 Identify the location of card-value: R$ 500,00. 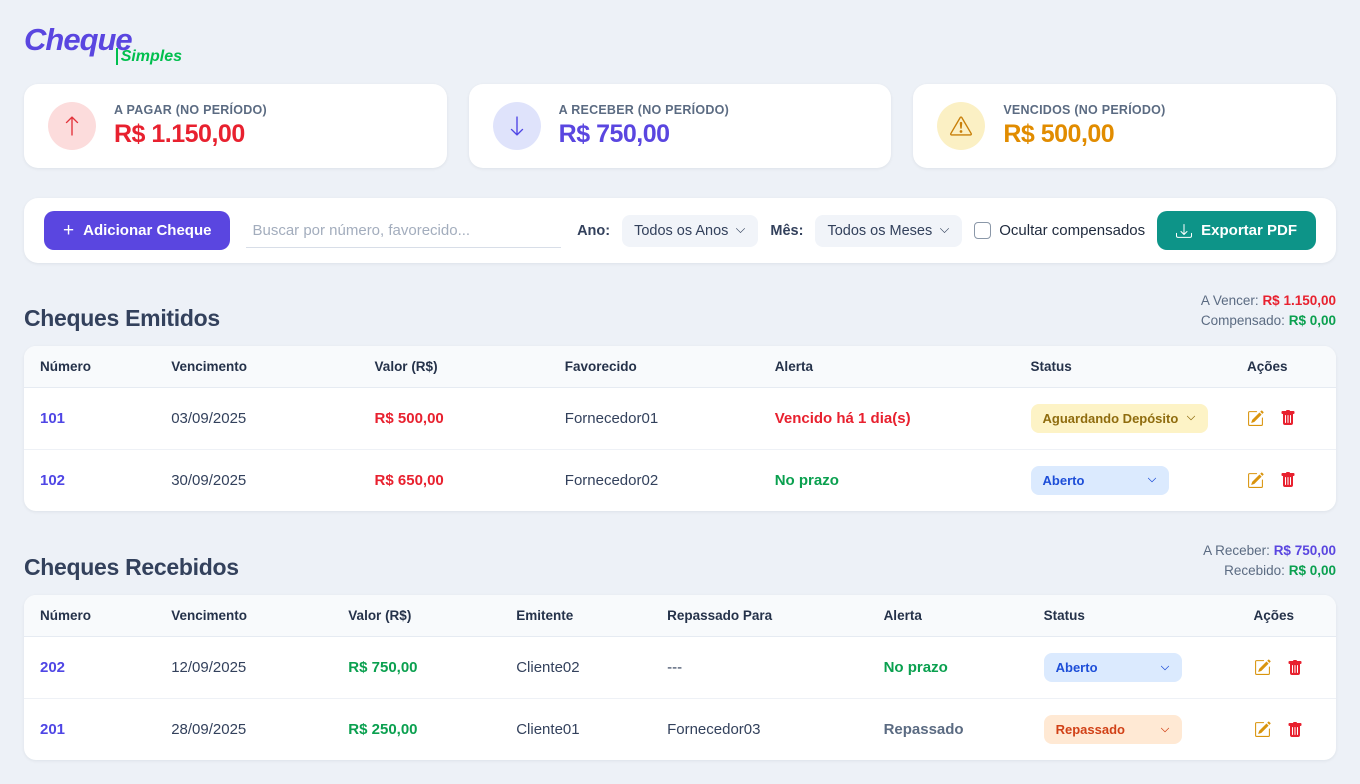
(1059, 134).